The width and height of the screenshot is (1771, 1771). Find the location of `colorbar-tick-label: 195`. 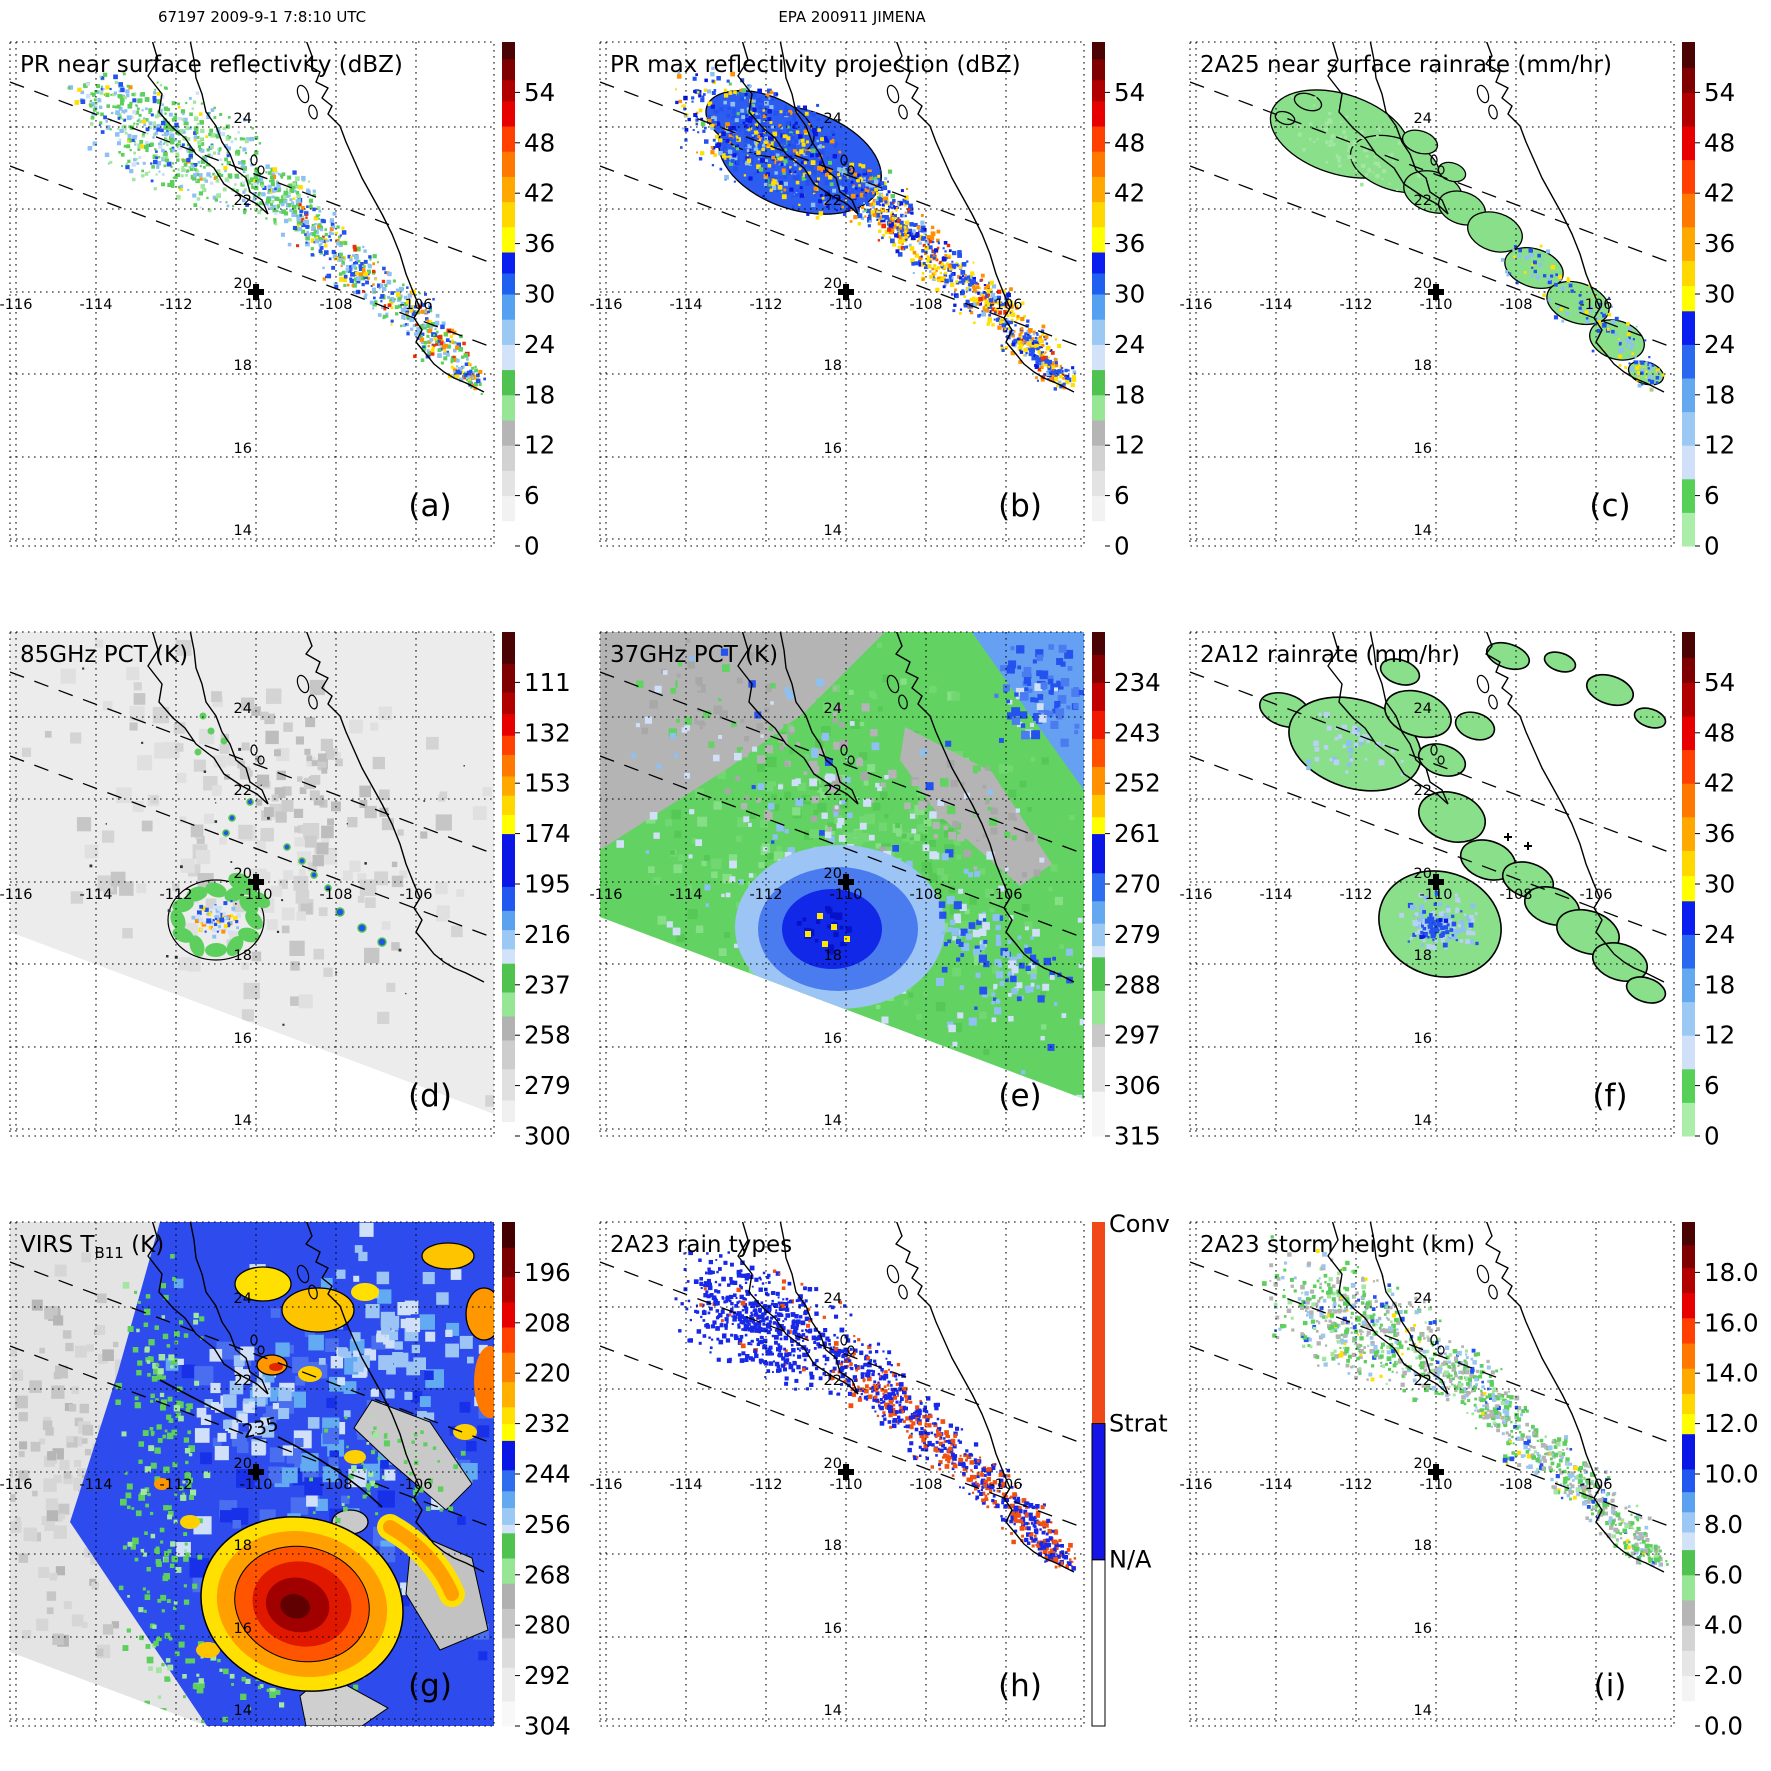

colorbar-tick-label: 195 is located at coordinates (547, 884).